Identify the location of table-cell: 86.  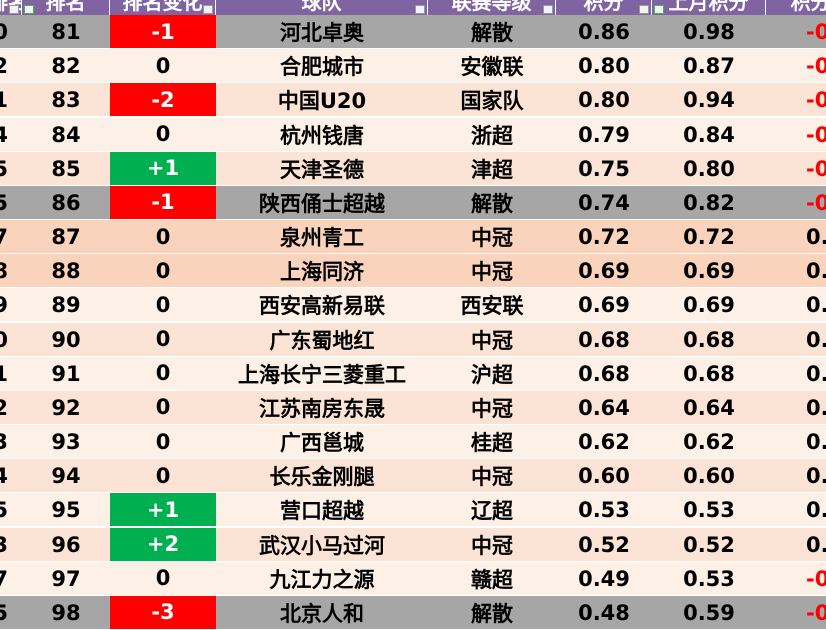
(66, 202).